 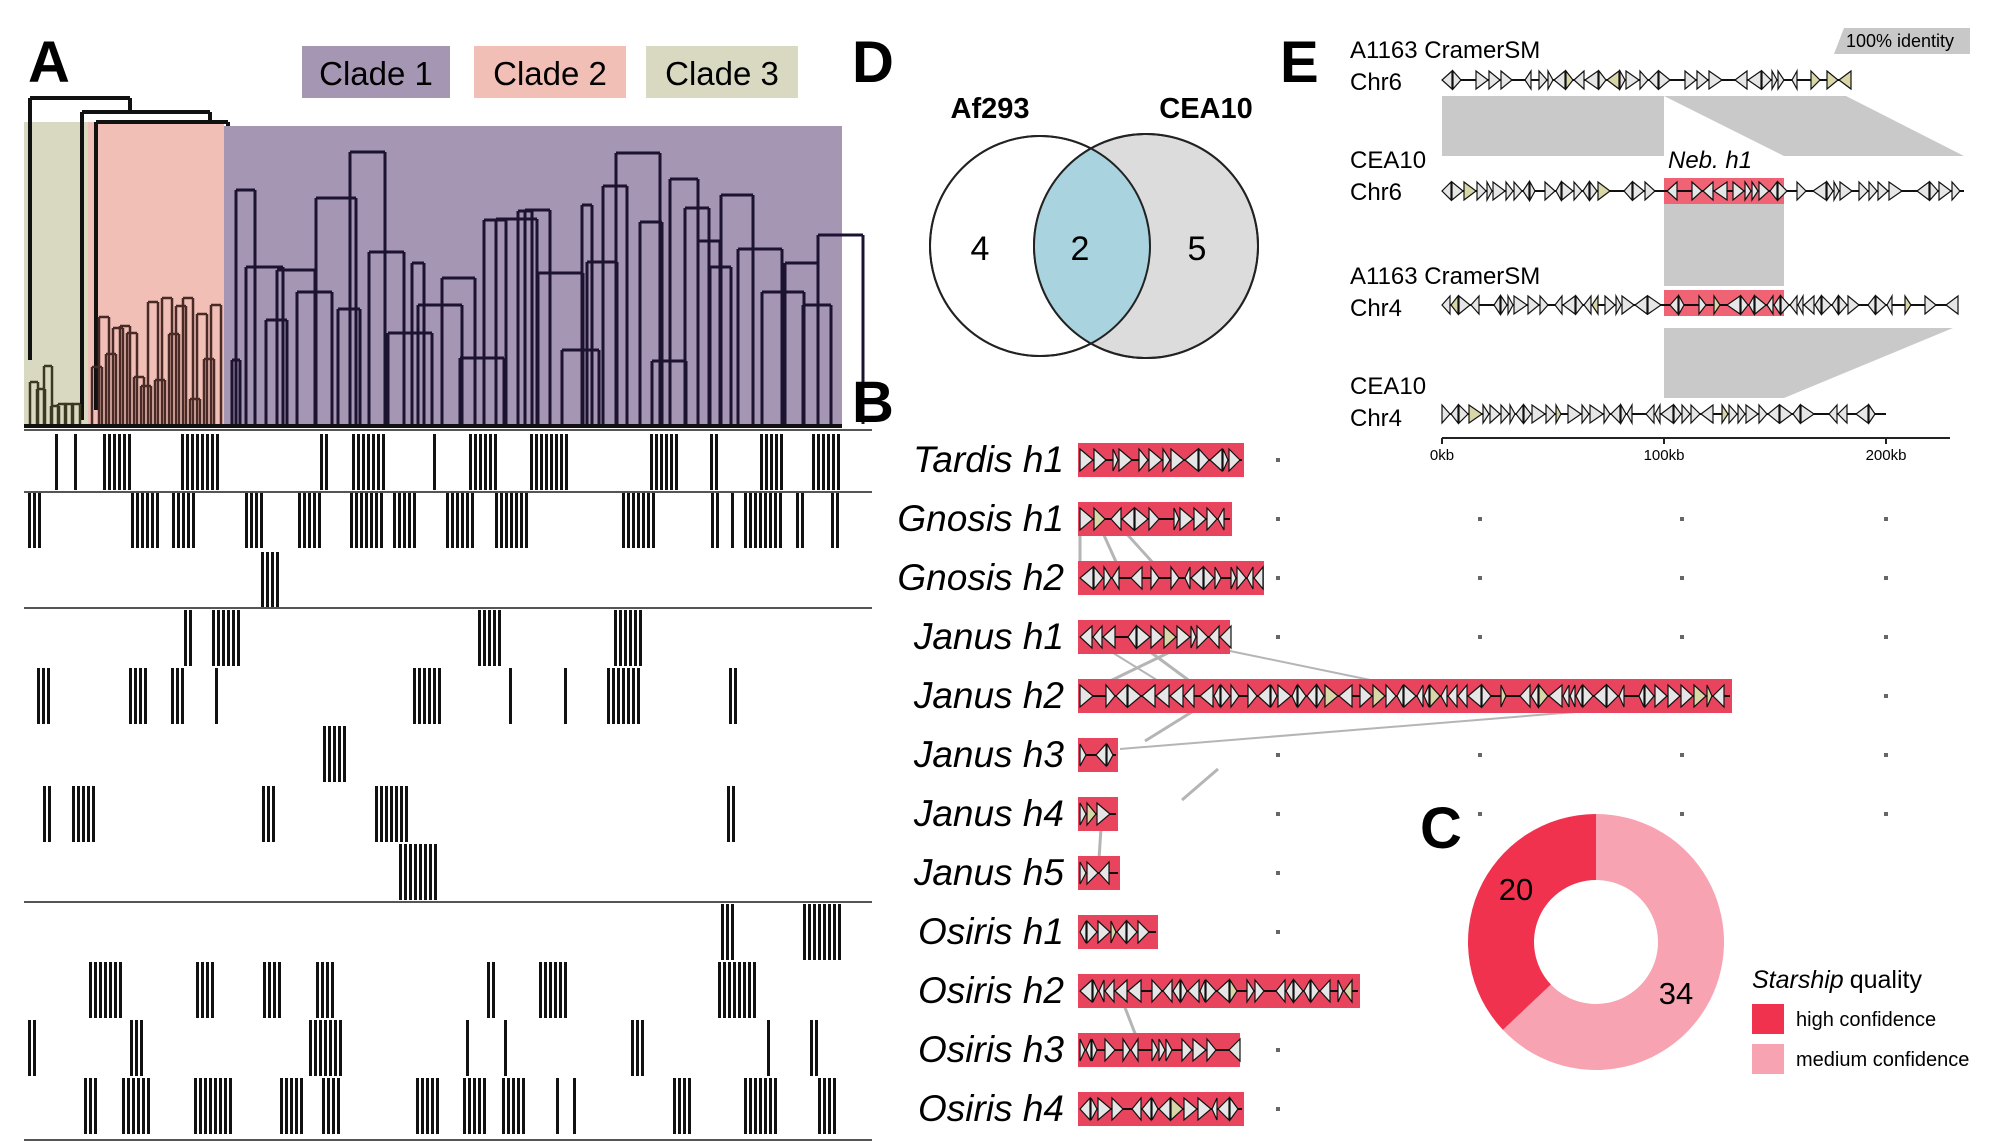 What do you see at coordinates (1532, 922) in the screenshot?
I see `donut-slice-high` at bounding box center [1532, 922].